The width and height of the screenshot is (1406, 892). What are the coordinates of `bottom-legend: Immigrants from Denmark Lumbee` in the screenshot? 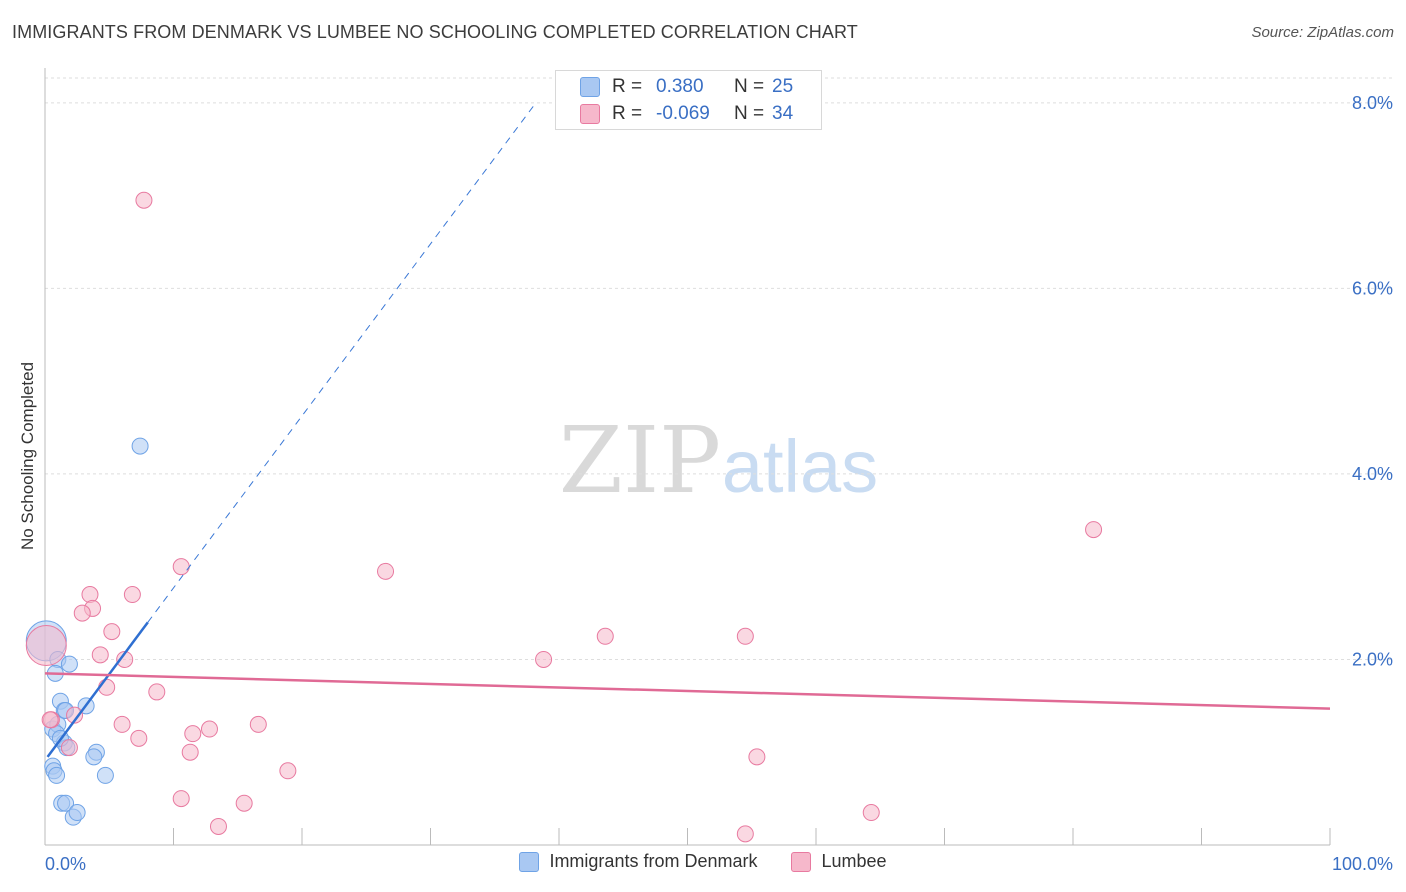 It's located at (703, 861).